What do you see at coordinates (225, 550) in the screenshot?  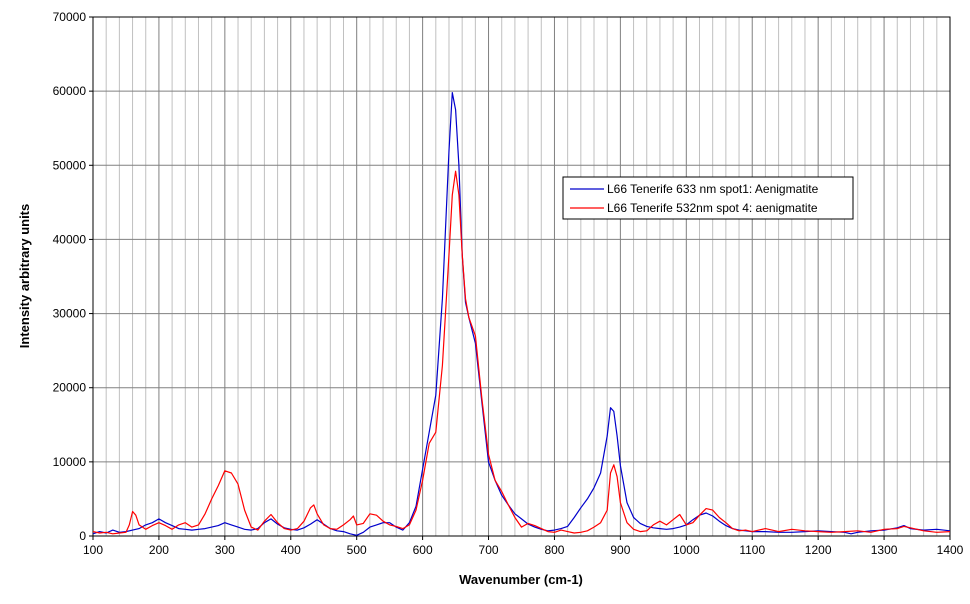 I see `x-tick-label: 300` at bounding box center [225, 550].